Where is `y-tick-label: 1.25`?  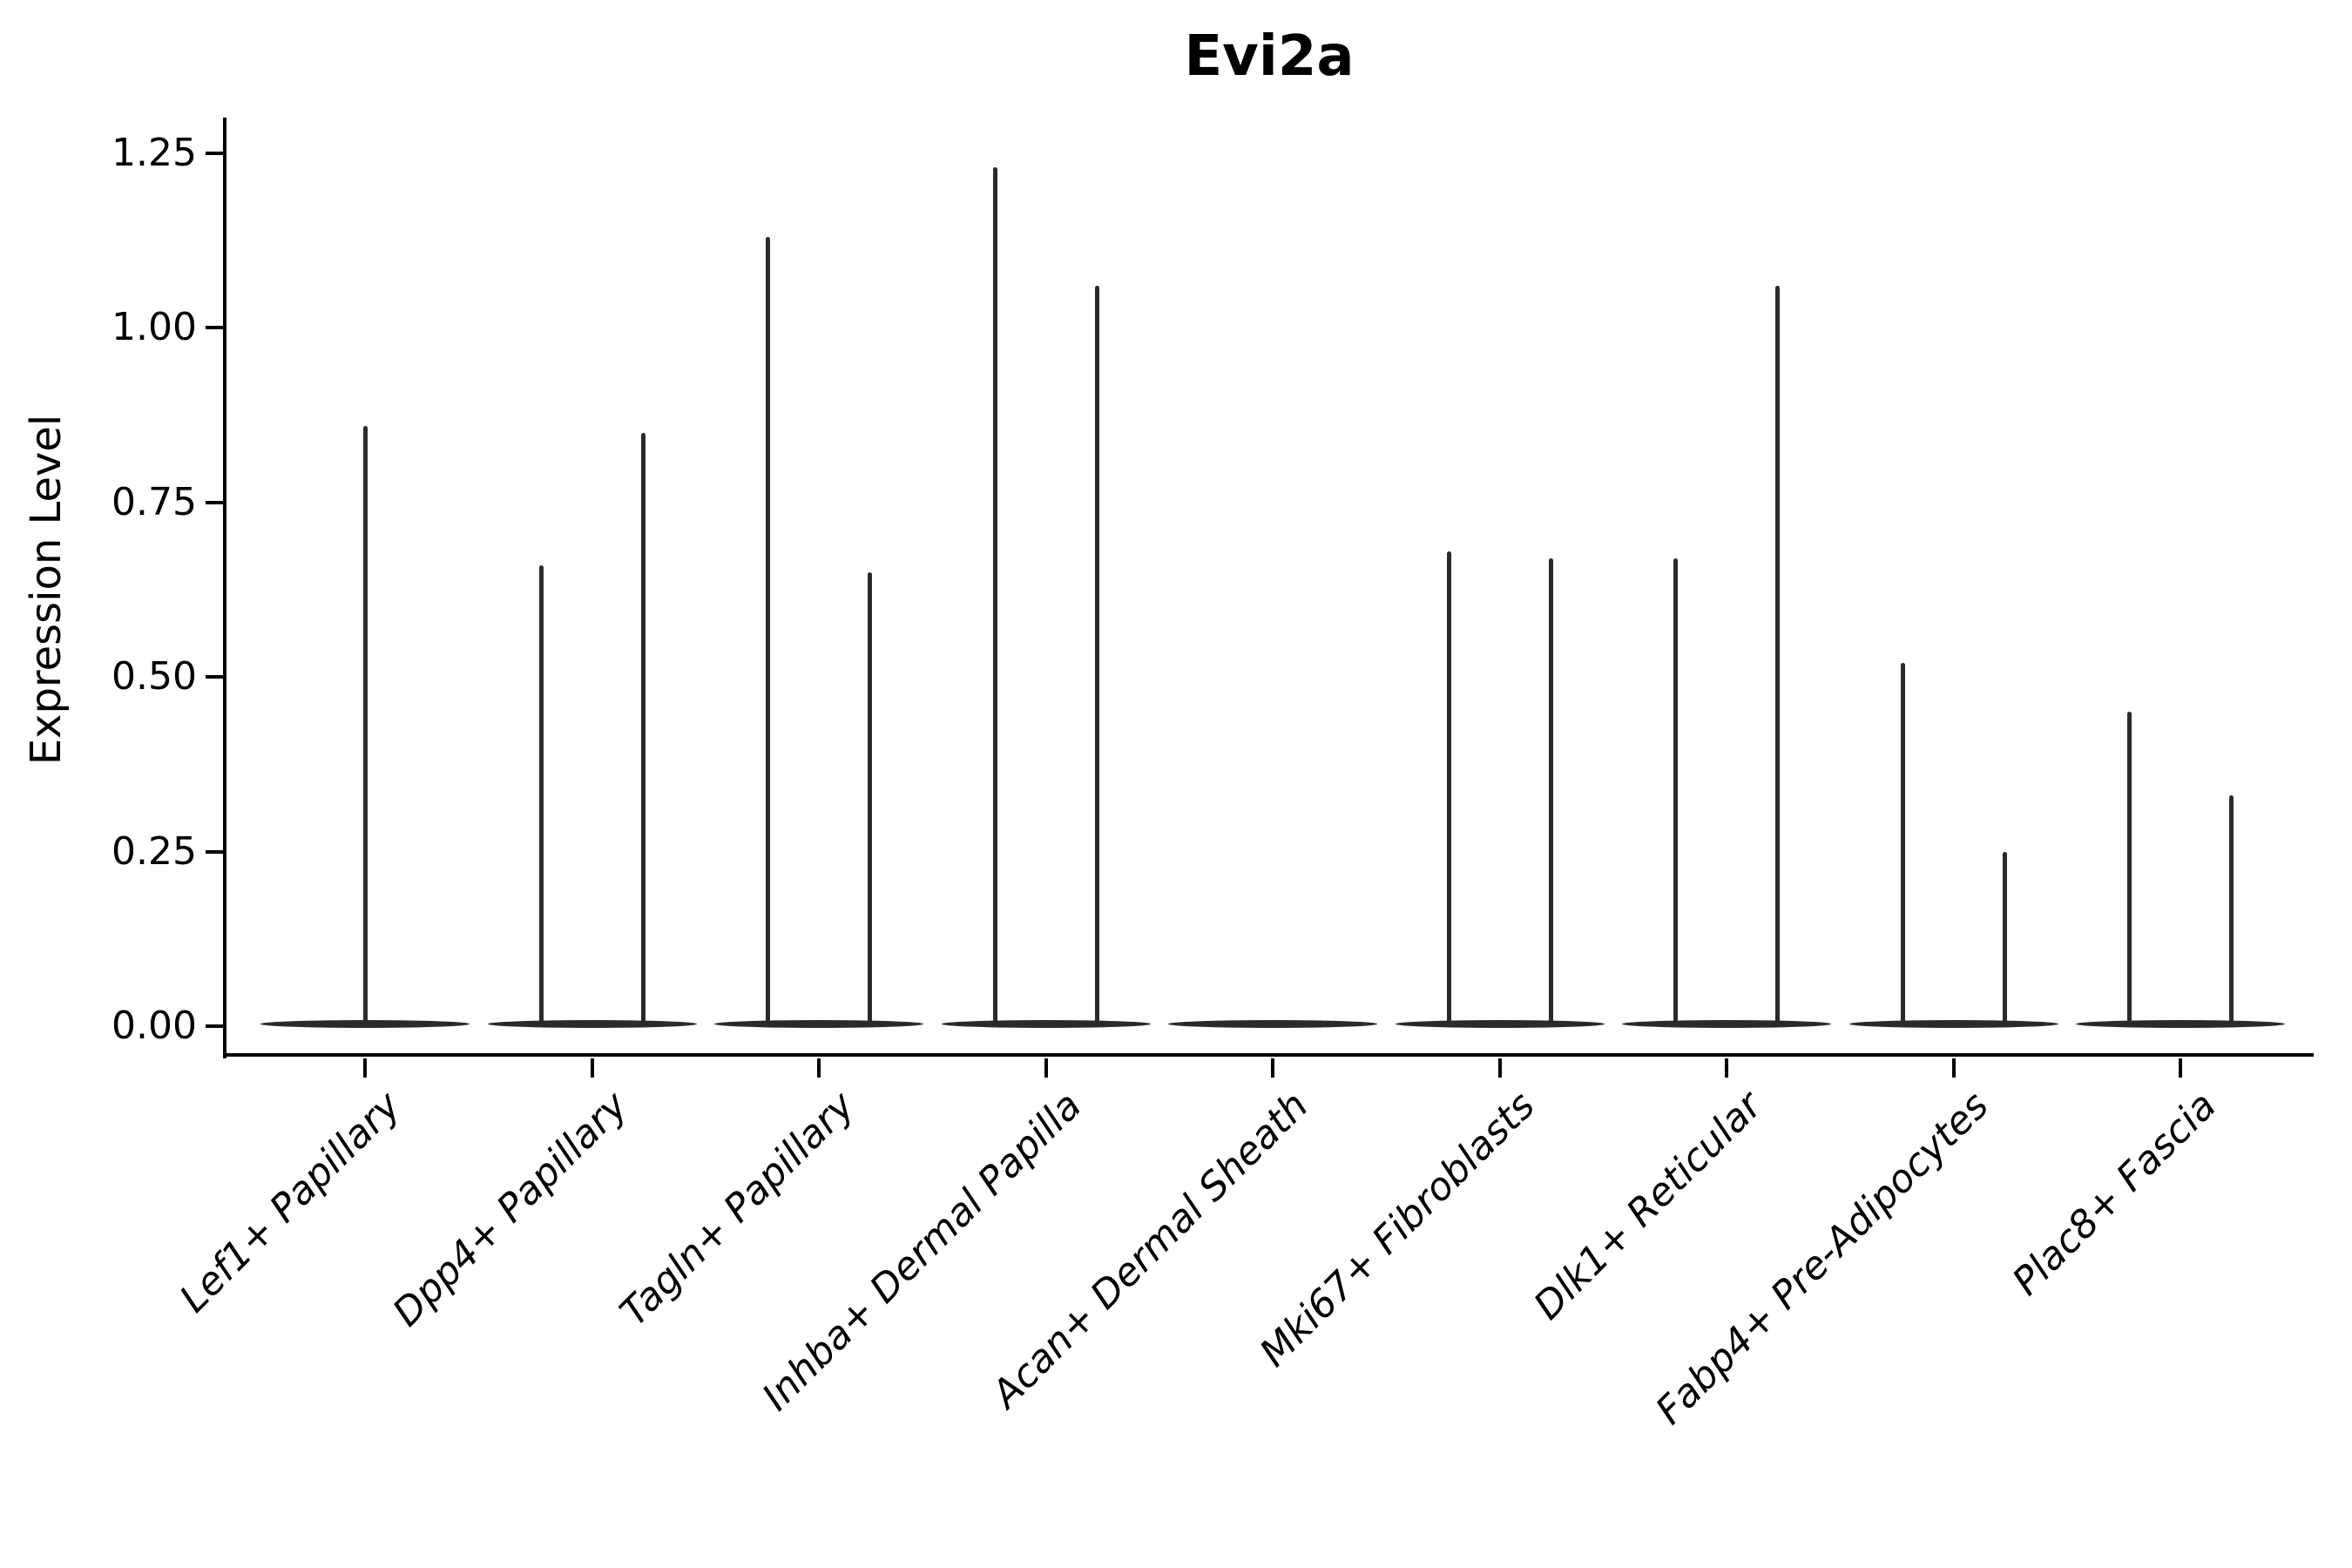
y-tick-label: 1.25 is located at coordinates (154, 153).